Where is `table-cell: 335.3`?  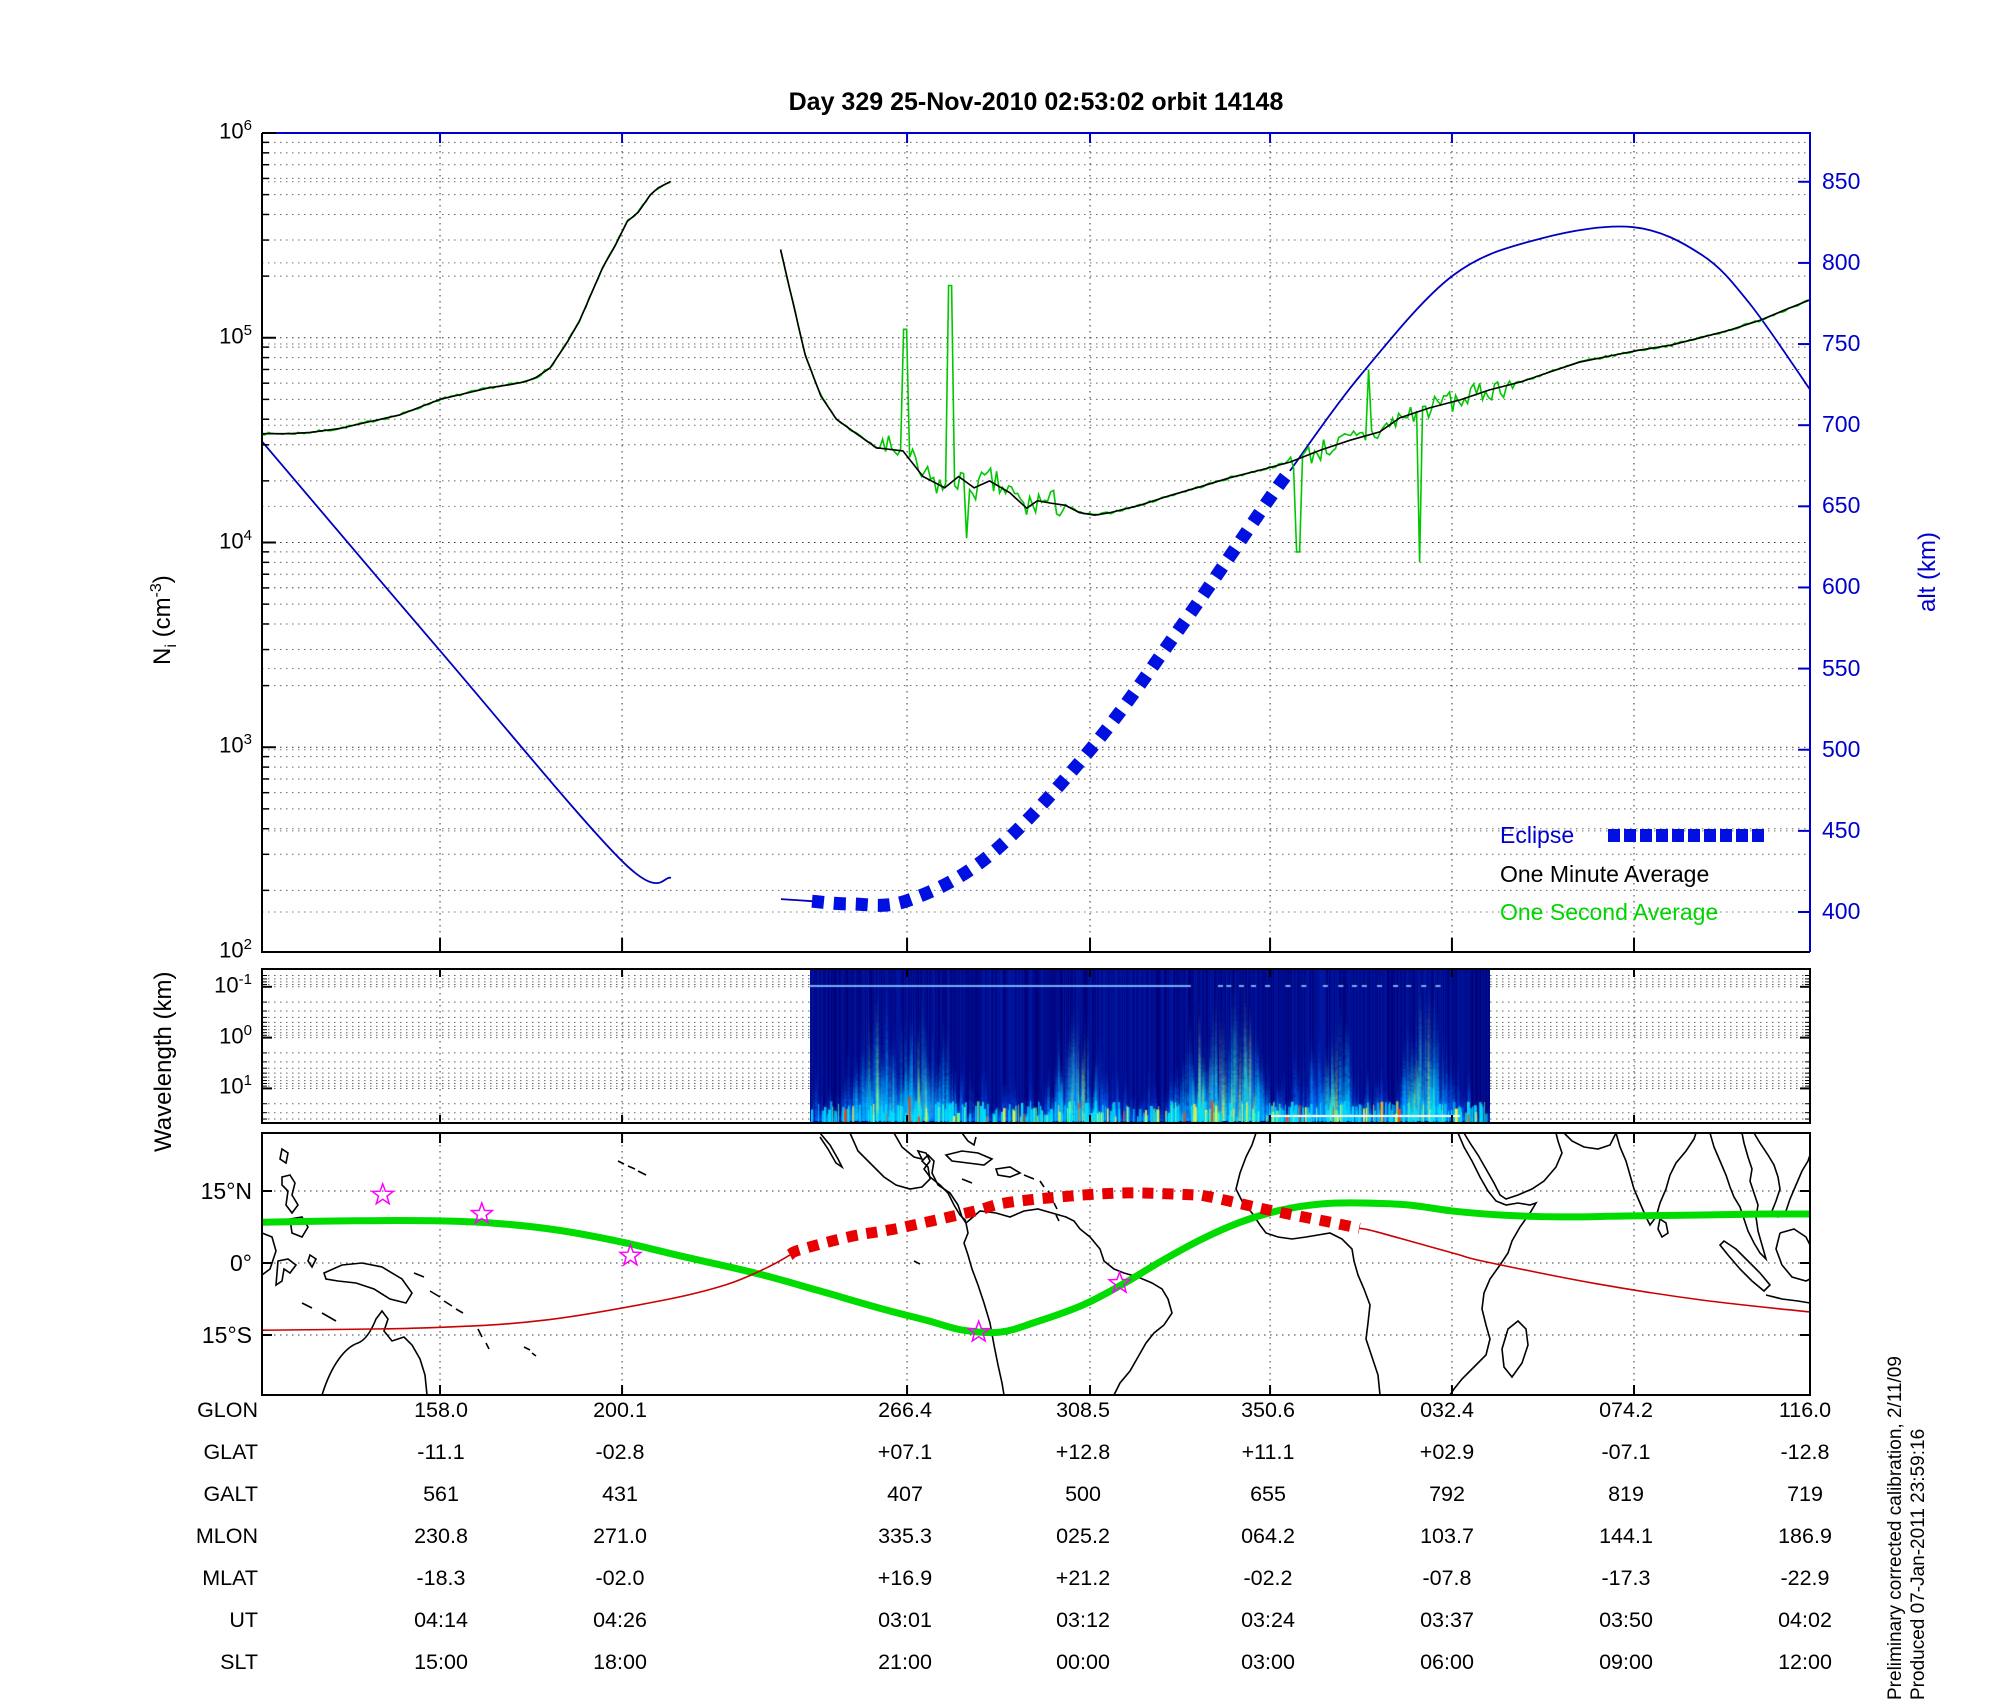 table-cell: 335.3 is located at coordinates (905, 1536).